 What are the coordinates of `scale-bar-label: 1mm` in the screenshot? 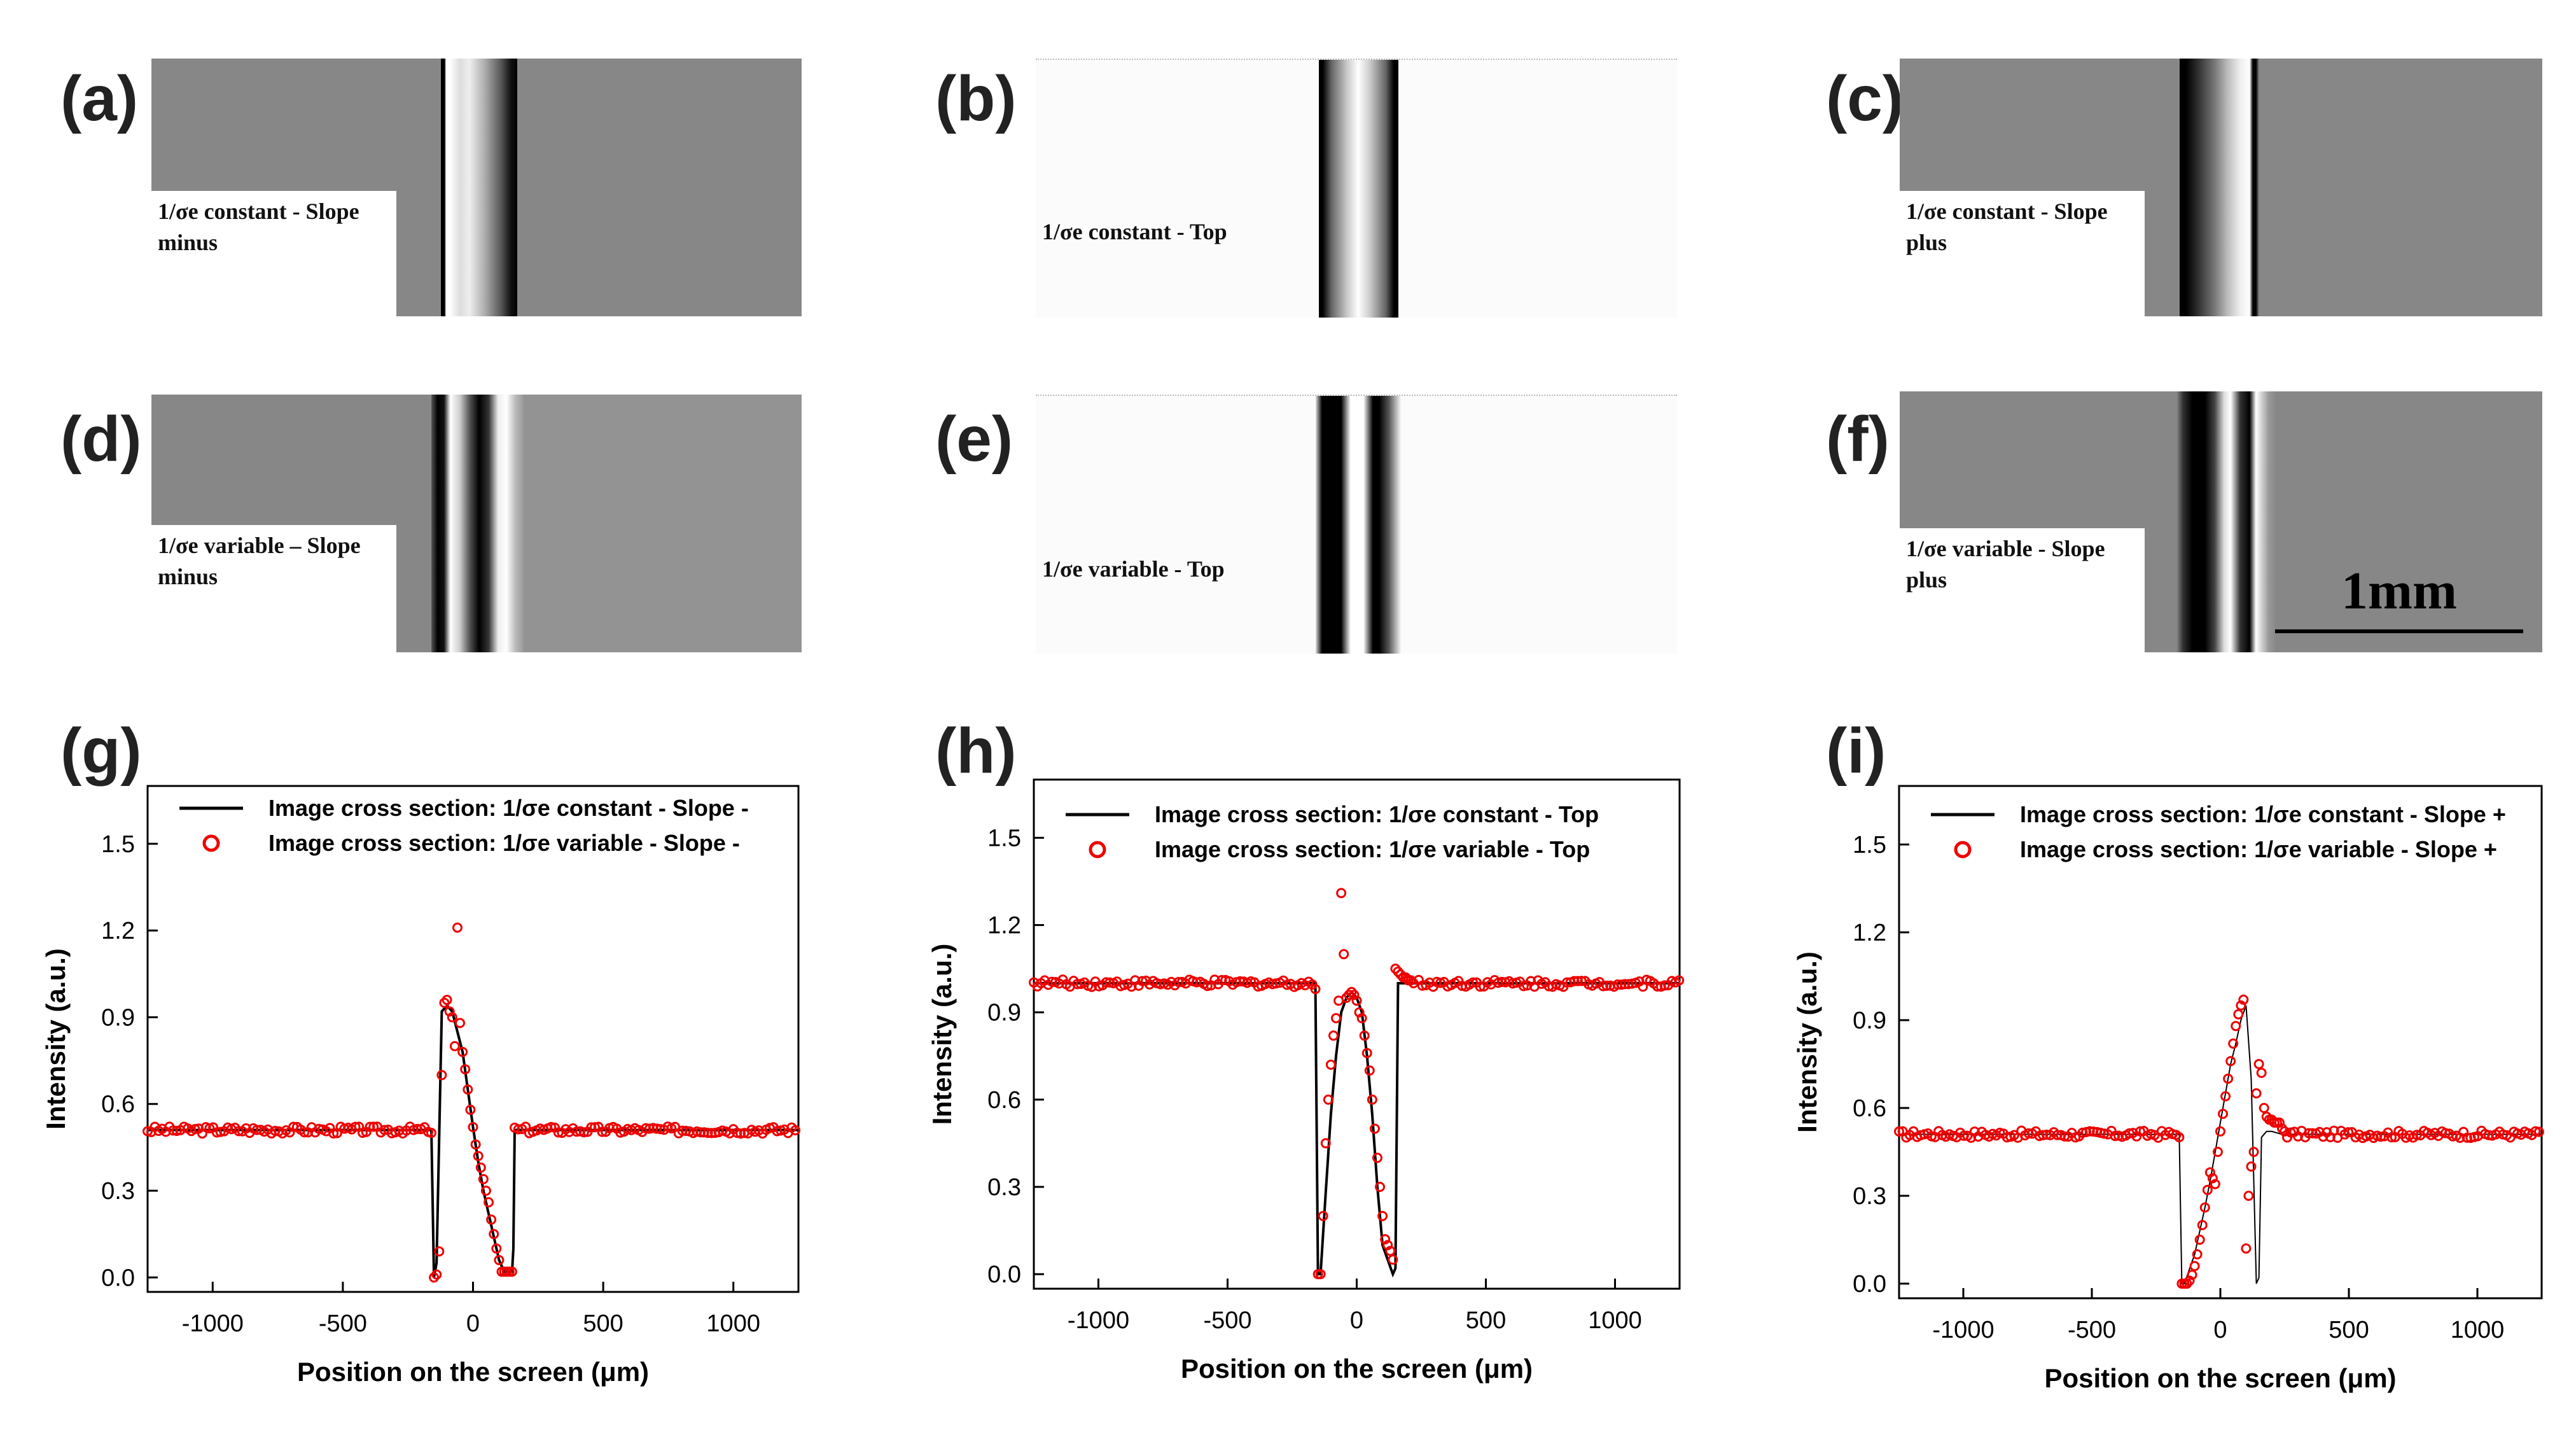 It's located at (2399, 590).